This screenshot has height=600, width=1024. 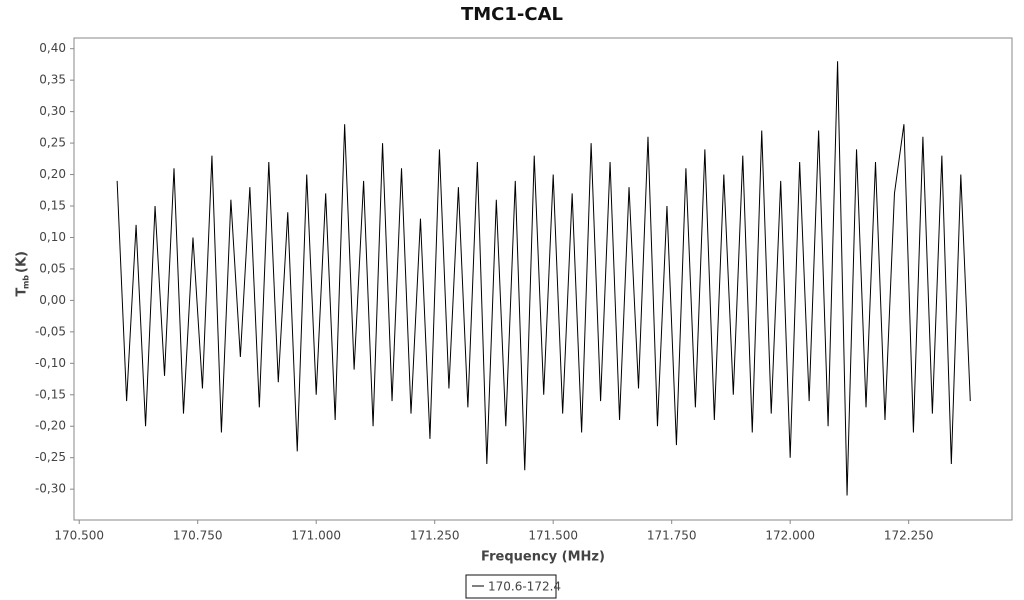 I want to click on y-tick-label: 0,30, so click(x=52, y=111).